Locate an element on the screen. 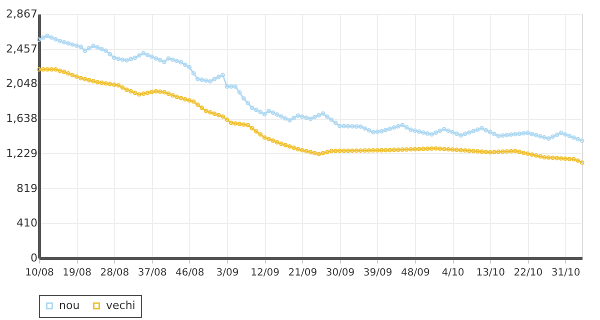 Image resolution: width=600 pixels, height=320 pixels. x-tick-label: 30/09 is located at coordinates (340, 273).